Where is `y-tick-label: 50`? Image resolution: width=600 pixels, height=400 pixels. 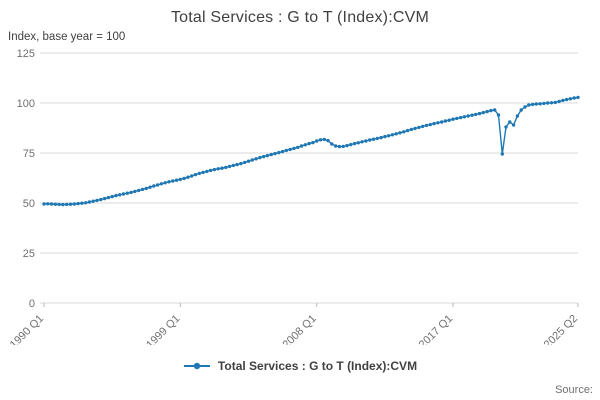
y-tick-label: 50 is located at coordinates (29, 204).